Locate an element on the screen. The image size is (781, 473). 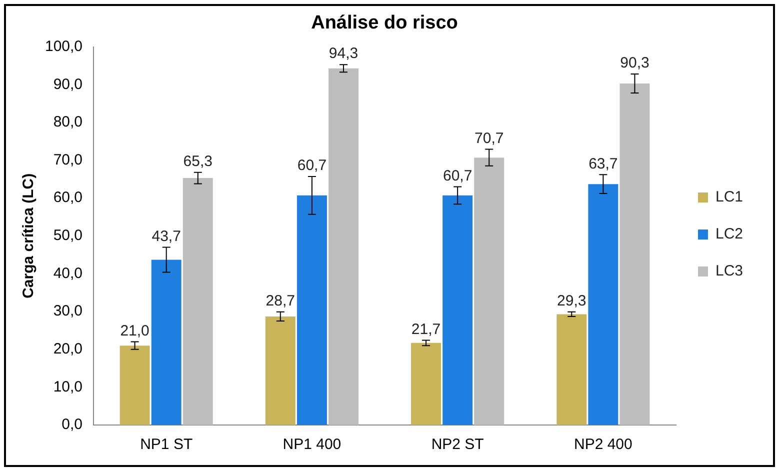
y-tick-label: 30,0 is located at coordinates (68, 311).